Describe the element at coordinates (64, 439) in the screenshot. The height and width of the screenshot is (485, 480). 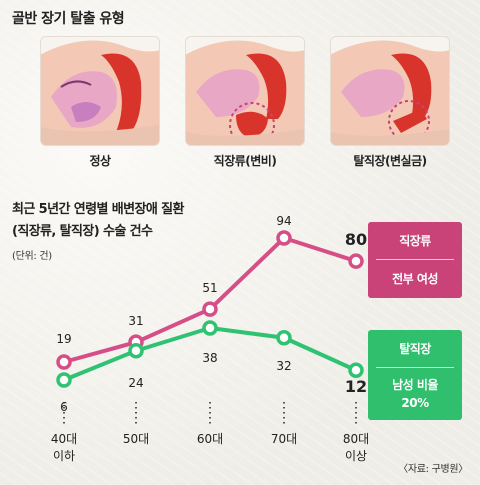
I see `category-label-0-line0: 40대` at that location.